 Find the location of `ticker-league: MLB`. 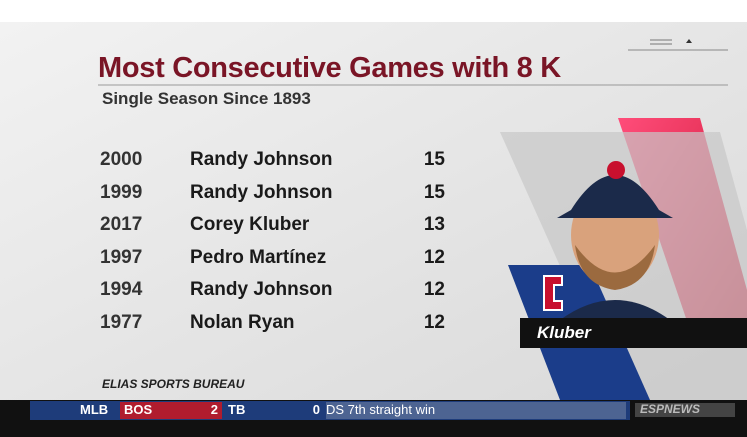

ticker-league: MLB is located at coordinates (94, 409).